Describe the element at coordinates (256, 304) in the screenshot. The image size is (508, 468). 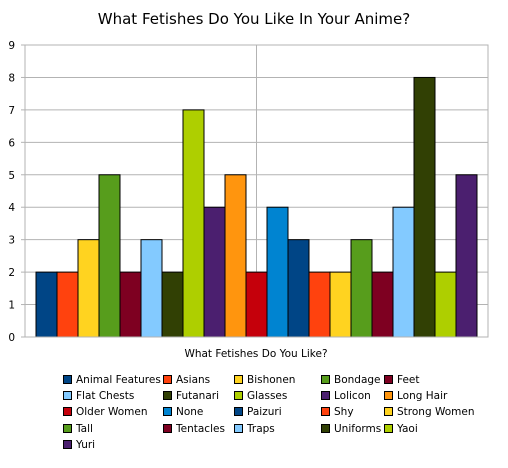
I see `bar-older-women` at that location.